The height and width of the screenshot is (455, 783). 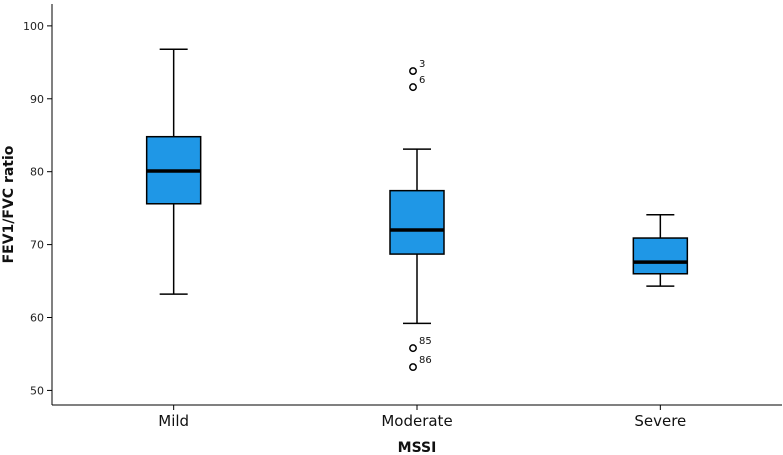 I want to click on x-tick-label: Severe, so click(x=660, y=421).